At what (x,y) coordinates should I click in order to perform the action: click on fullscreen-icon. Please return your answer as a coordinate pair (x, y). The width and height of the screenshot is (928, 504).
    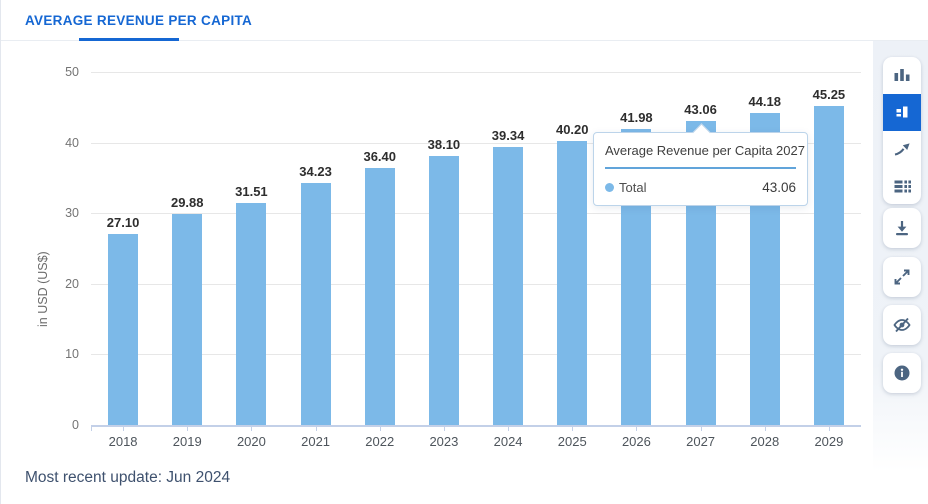
    Looking at the image, I should click on (902, 277).